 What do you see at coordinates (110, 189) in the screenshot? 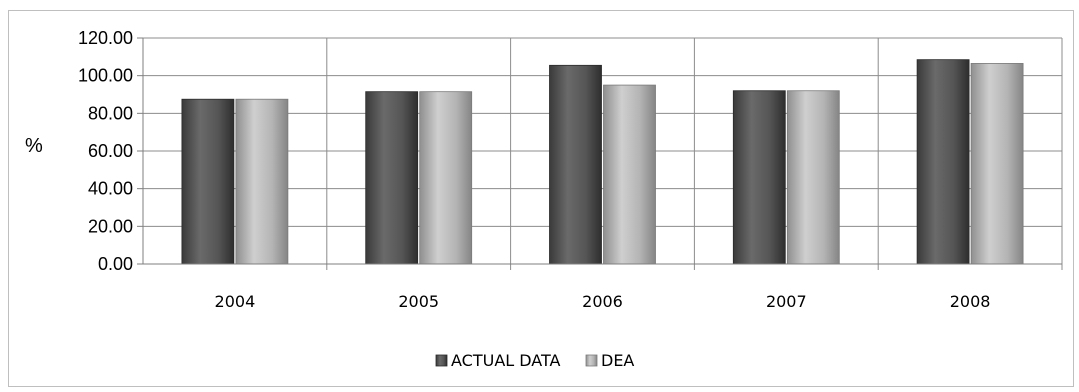
I see `y-tick-label: 40.00` at bounding box center [110, 189].